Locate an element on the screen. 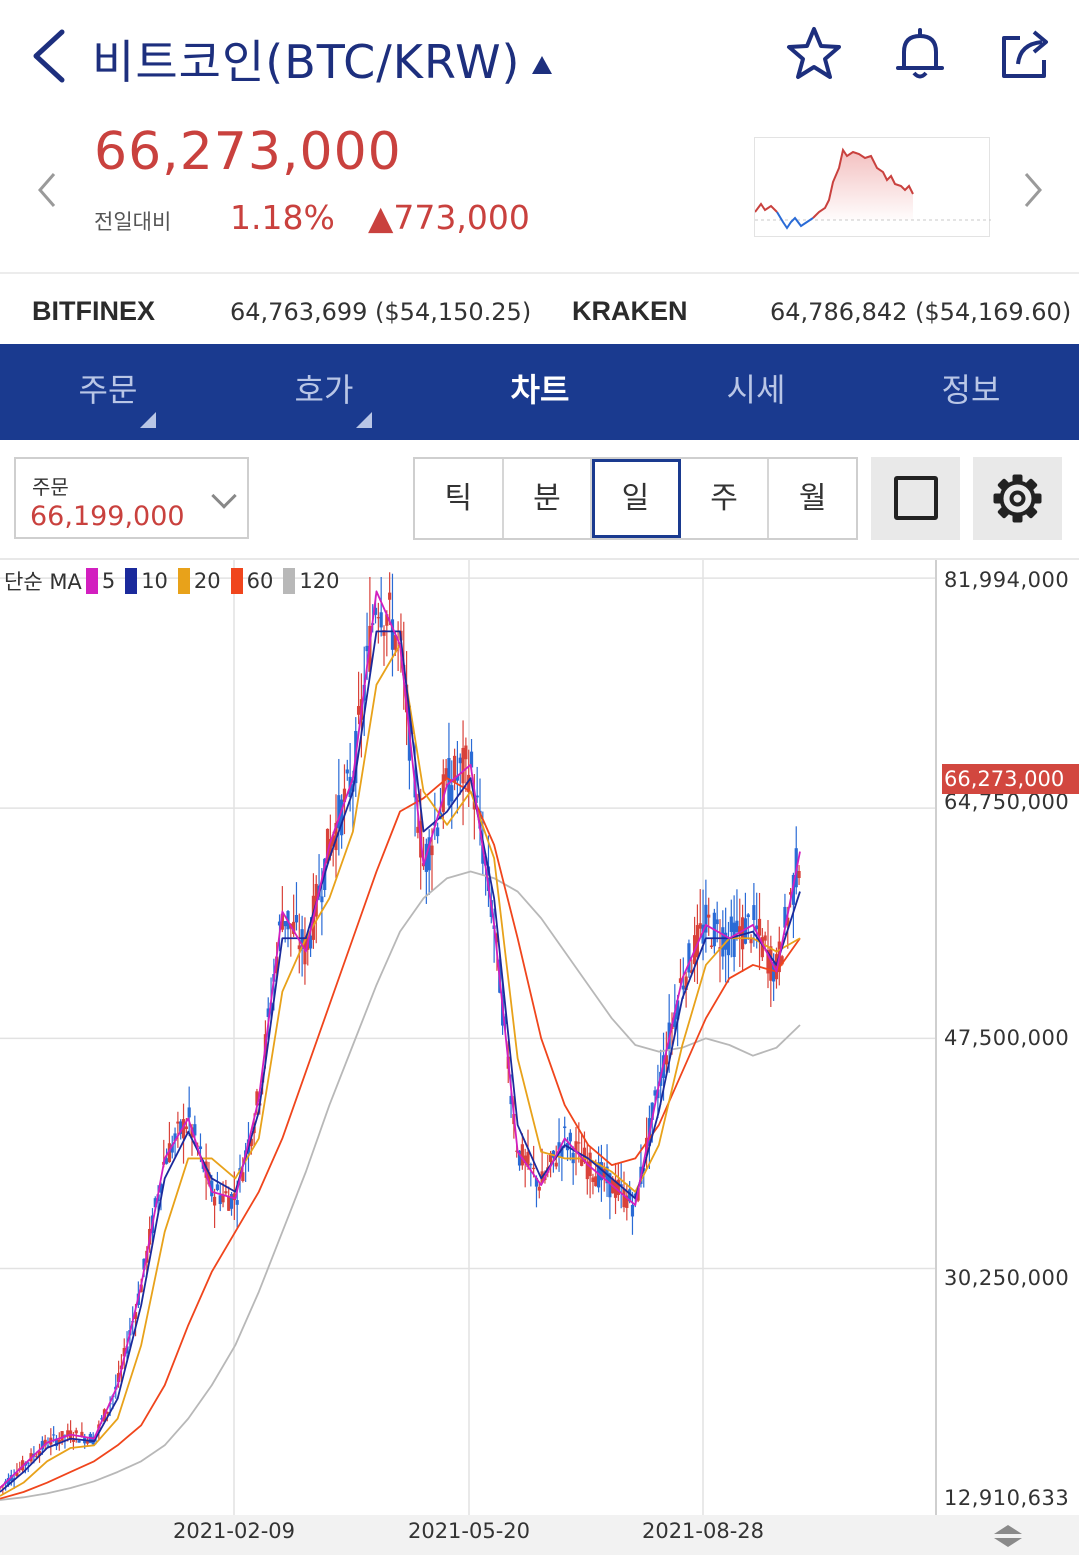  ma20-swatch is located at coordinates (183, 581).